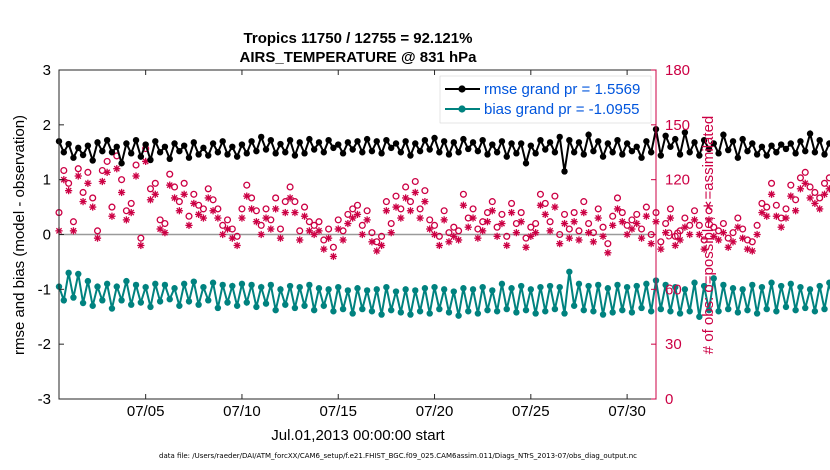  I want to click on y-right-tick-label: 0, so click(669, 399).